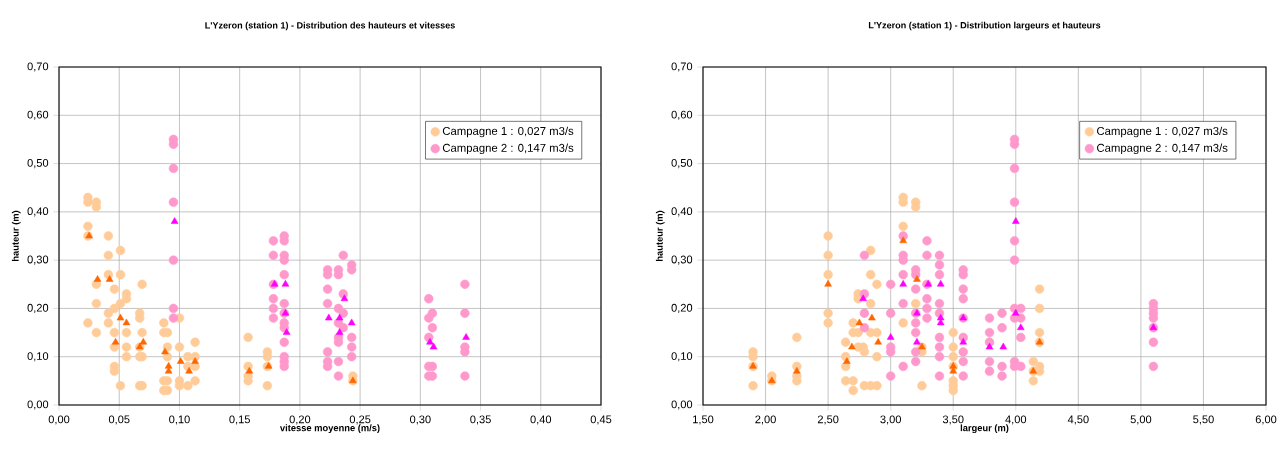 The image size is (1287, 451). I want to click on x-tick-label: 0,10, so click(179, 420).